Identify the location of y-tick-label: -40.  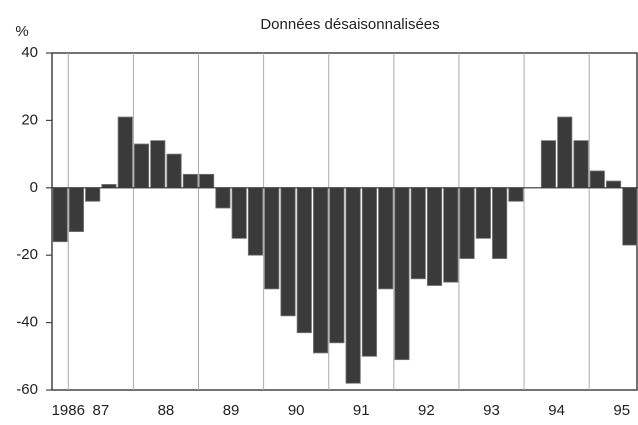
(27, 322).